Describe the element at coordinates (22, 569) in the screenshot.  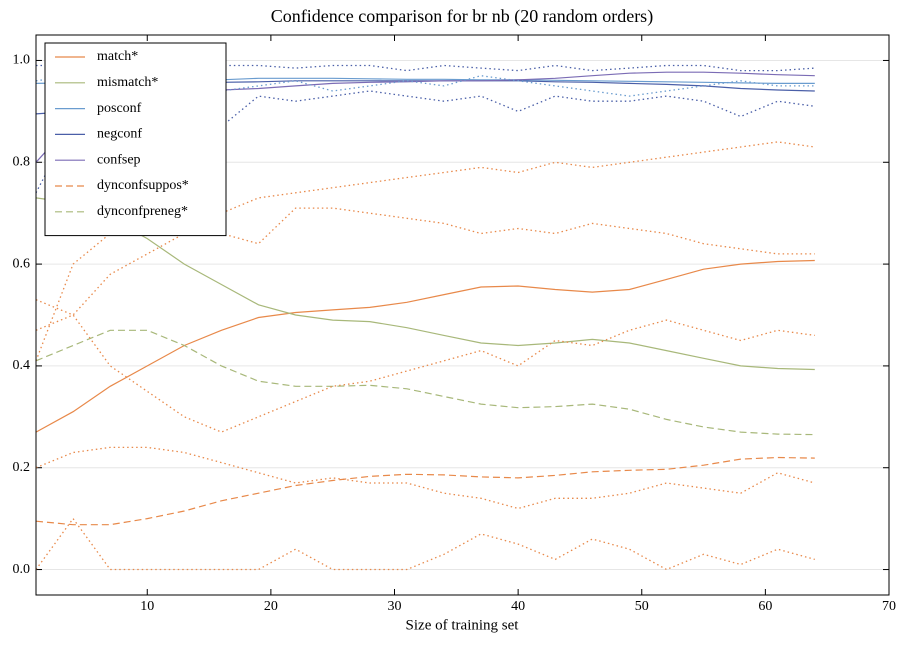
I see `y-tick-label: 0.0` at that location.